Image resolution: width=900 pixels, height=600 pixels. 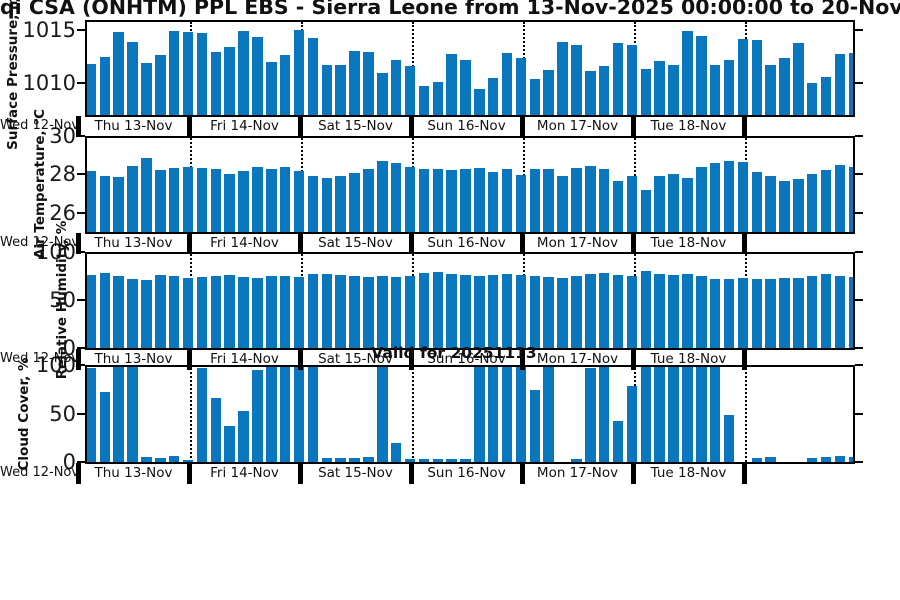 What do you see at coordinates (24, 413) in the screenshot?
I see `y-axis-label: Cloud Cover, %` at bounding box center [24, 413].